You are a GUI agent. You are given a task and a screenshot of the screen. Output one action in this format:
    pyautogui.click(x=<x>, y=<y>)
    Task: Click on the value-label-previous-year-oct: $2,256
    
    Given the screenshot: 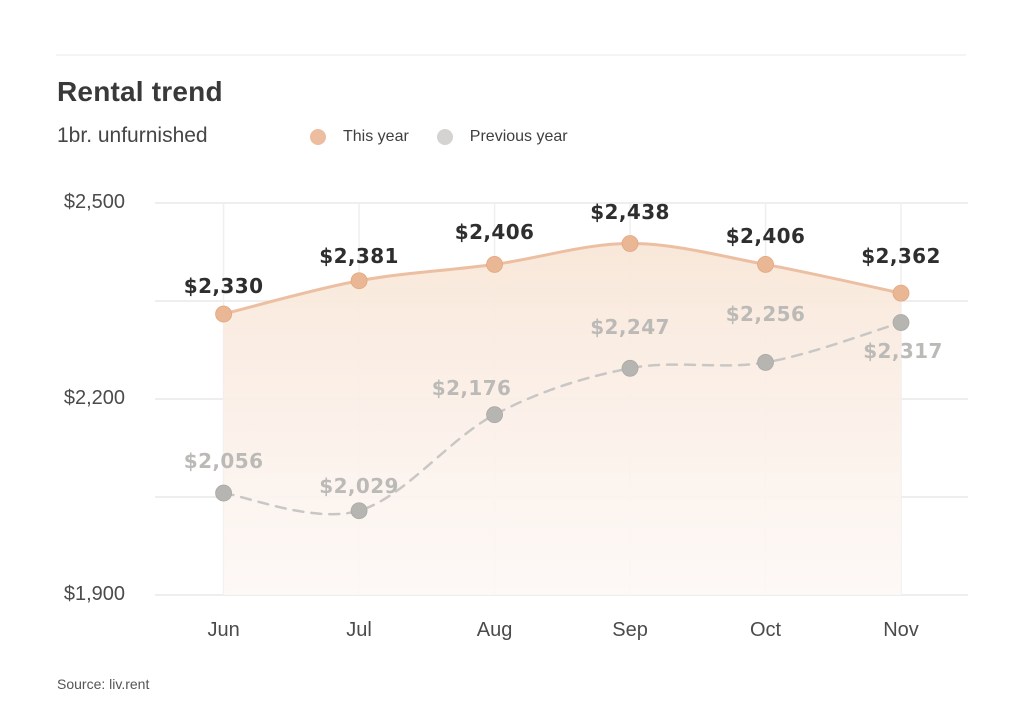 What is the action you would take?
    pyautogui.click(x=765, y=314)
    